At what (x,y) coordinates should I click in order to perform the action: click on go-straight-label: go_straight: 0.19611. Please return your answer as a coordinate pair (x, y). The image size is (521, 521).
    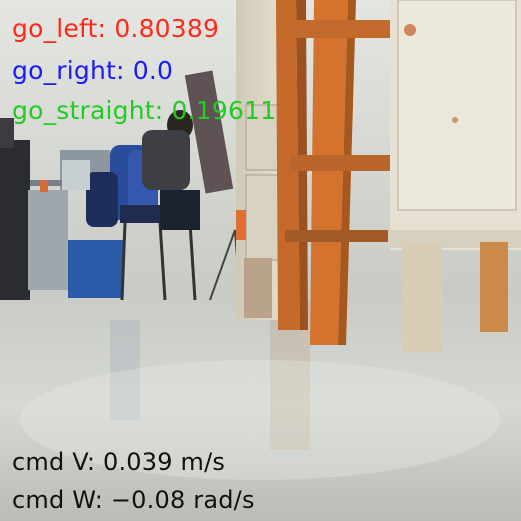
    Looking at the image, I should click on (144, 110).